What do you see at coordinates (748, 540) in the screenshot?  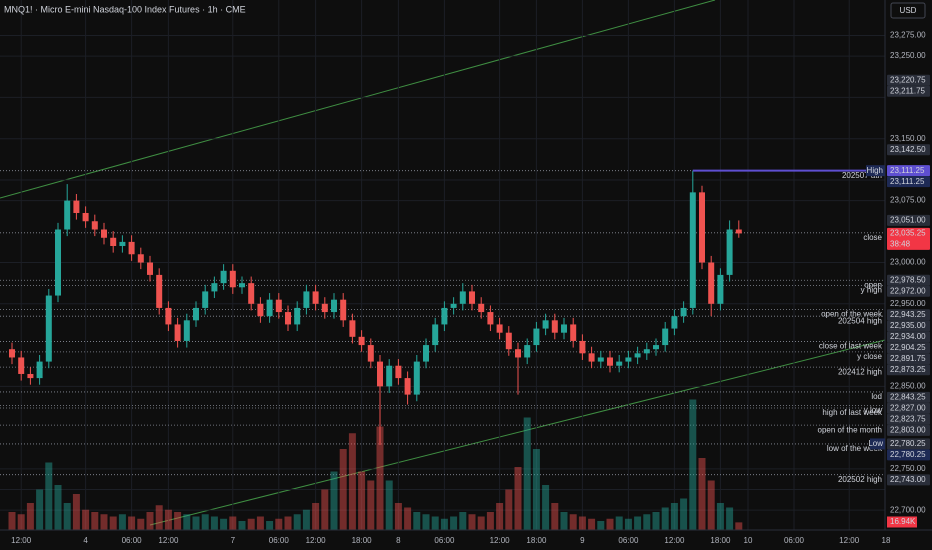 I see `x-tick-label: 10` at bounding box center [748, 540].